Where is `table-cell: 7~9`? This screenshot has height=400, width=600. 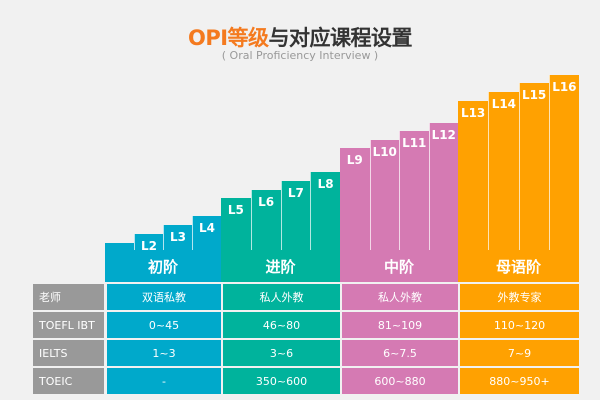
table-cell: 7~9 is located at coordinates (518, 352).